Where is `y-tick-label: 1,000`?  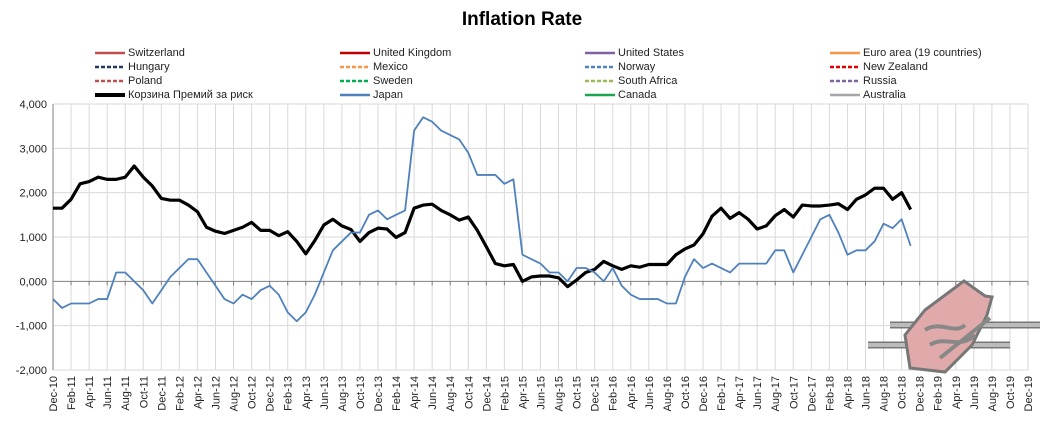
y-tick-label: 1,000 is located at coordinates (33, 238).